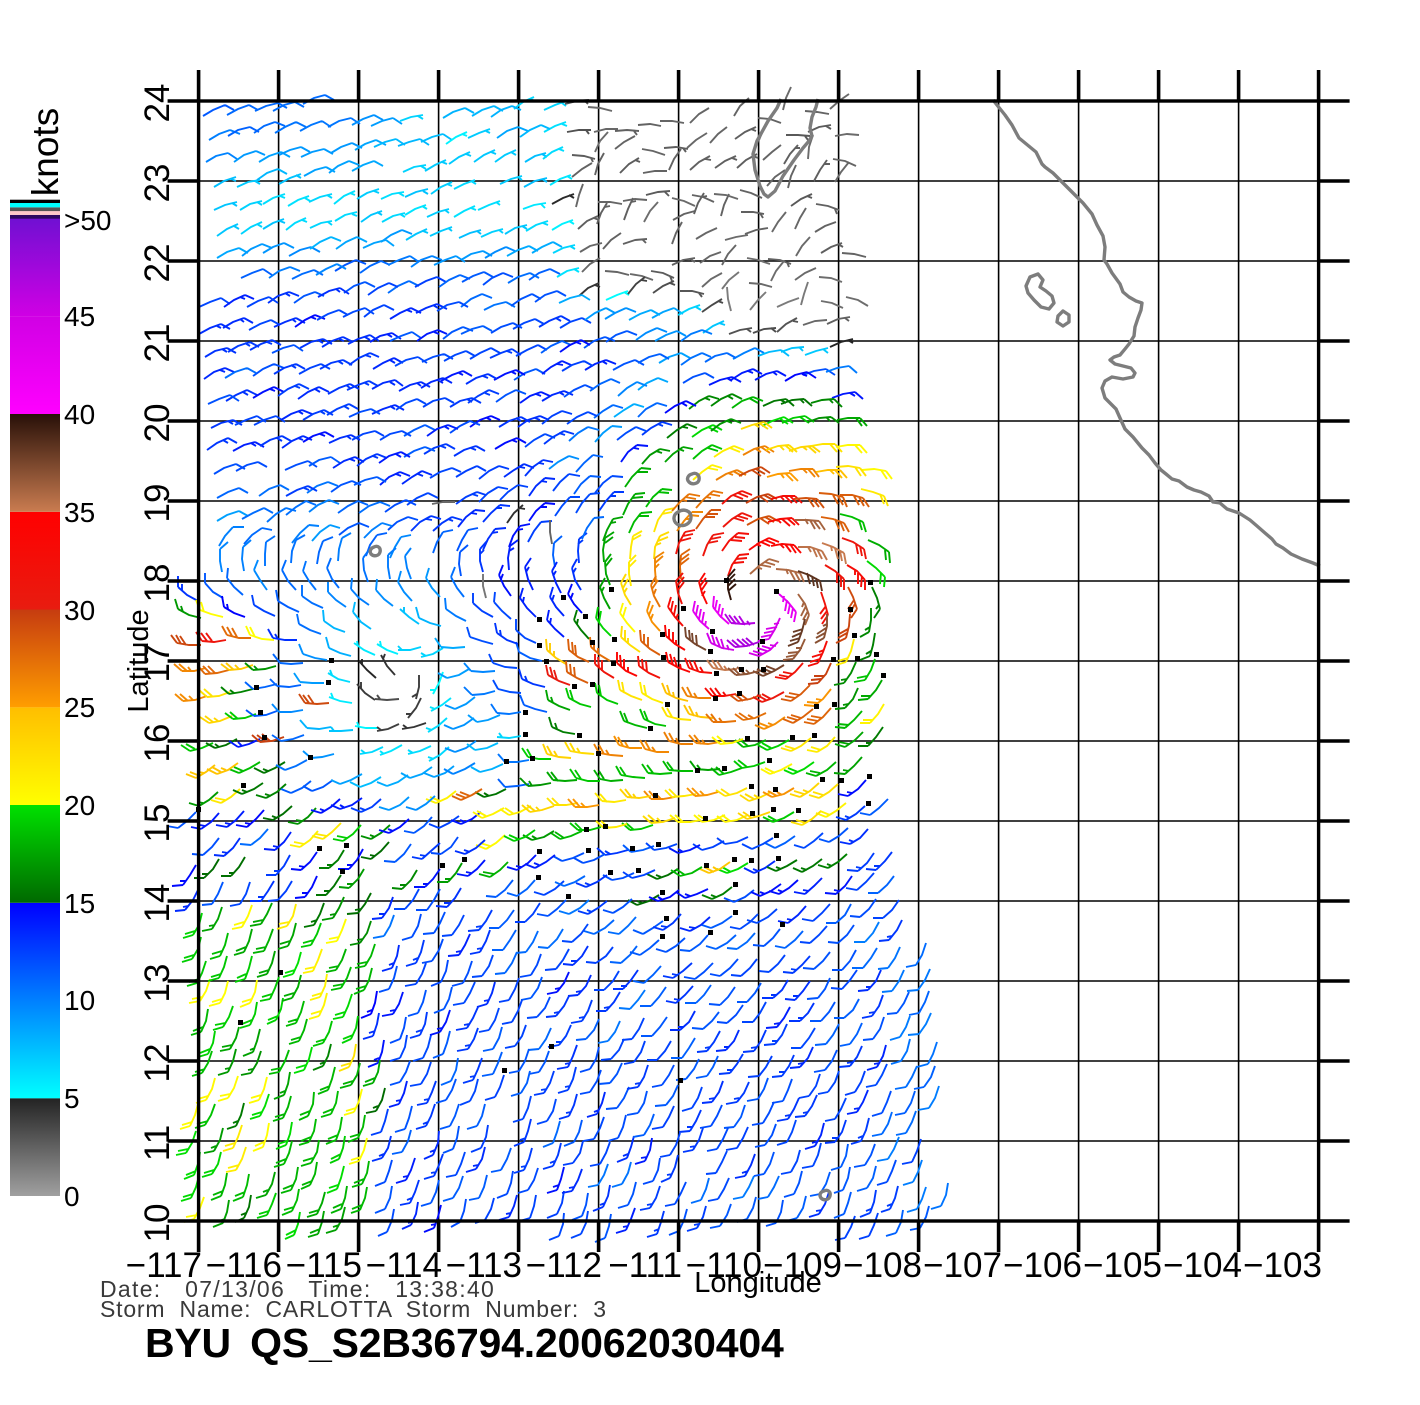  Describe the element at coordinates (962, 1265) in the screenshot. I see `svg-text: −107` at that location.